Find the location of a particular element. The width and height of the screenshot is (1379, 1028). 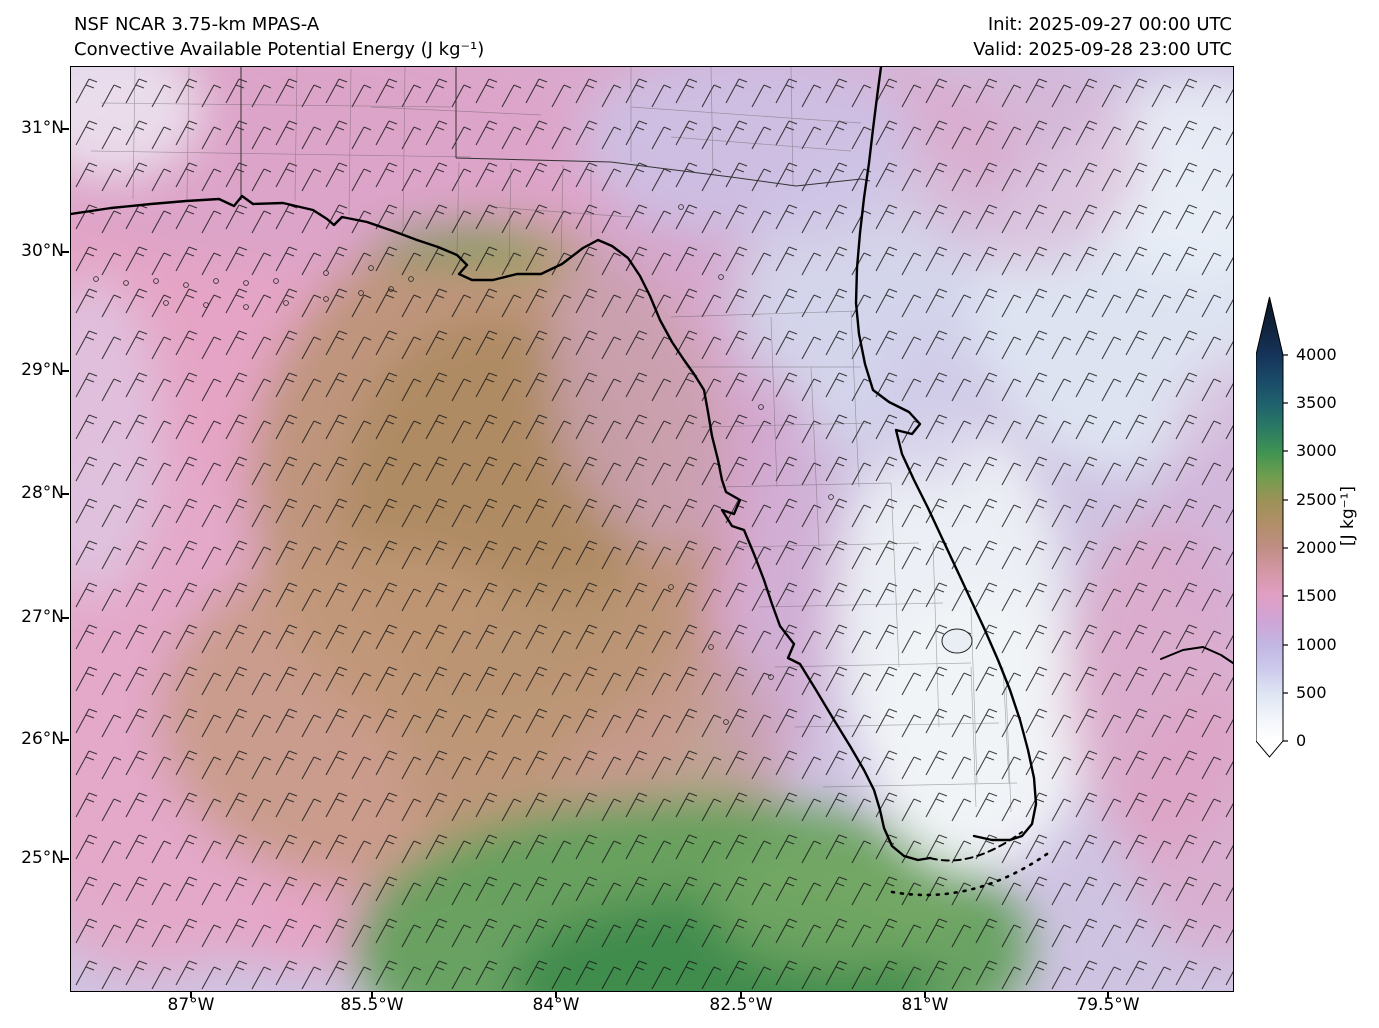

x-axis-tick-label: 85.5°W is located at coordinates (372, 1005).